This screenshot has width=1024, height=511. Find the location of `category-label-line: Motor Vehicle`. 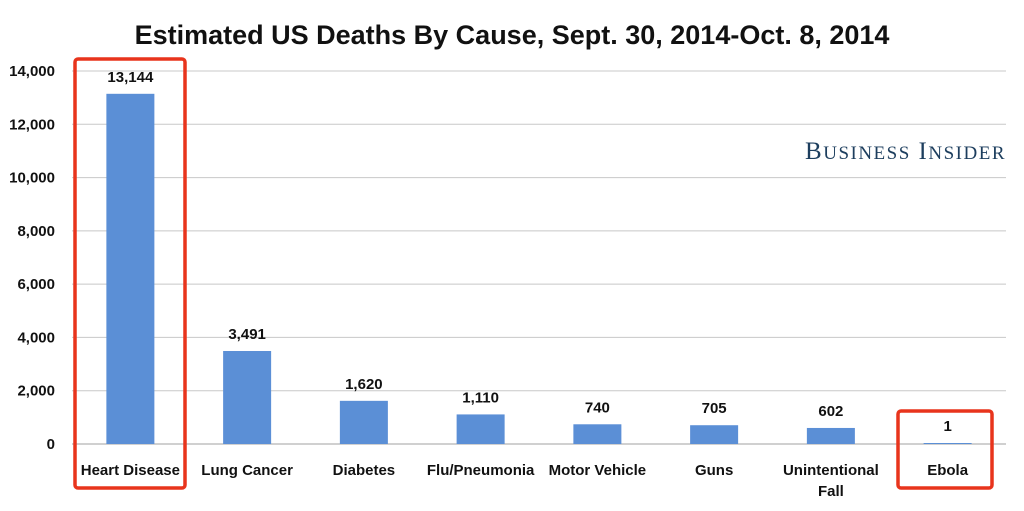

category-label-line: Motor Vehicle is located at coordinates (598, 470).